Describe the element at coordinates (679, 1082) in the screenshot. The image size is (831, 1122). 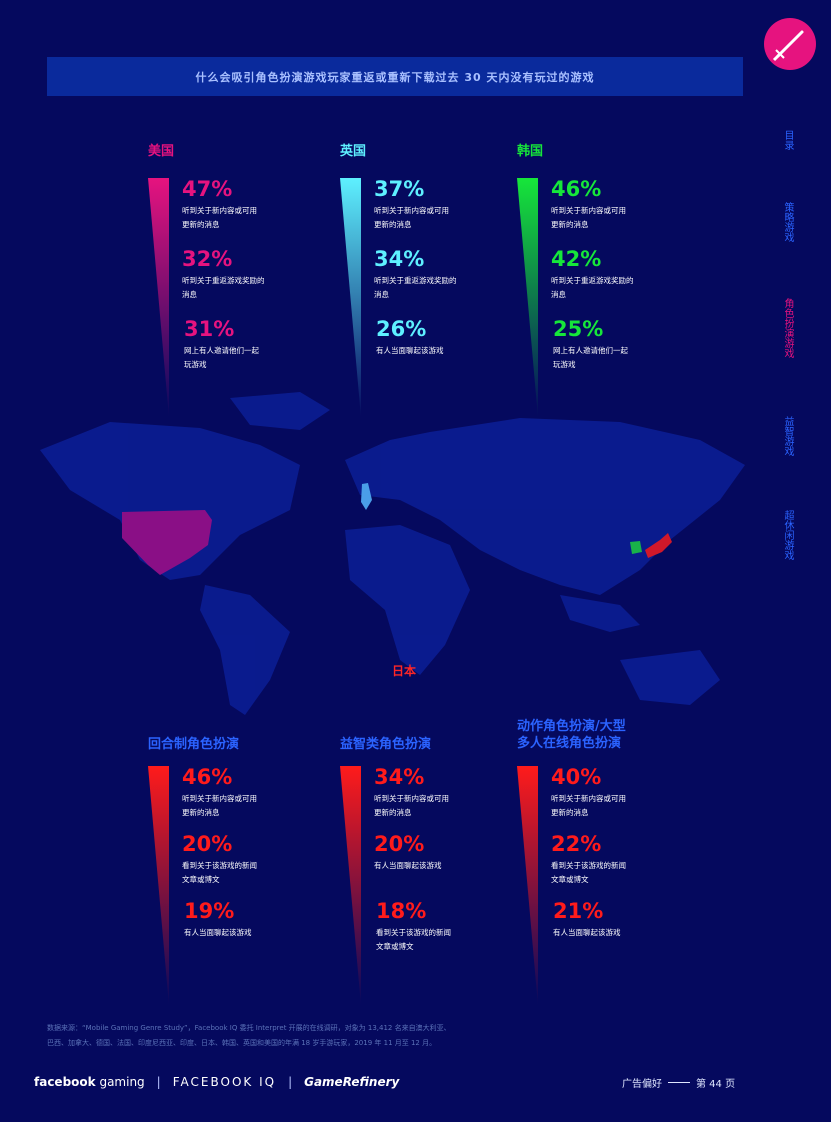
I see `footer-dash` at that location.